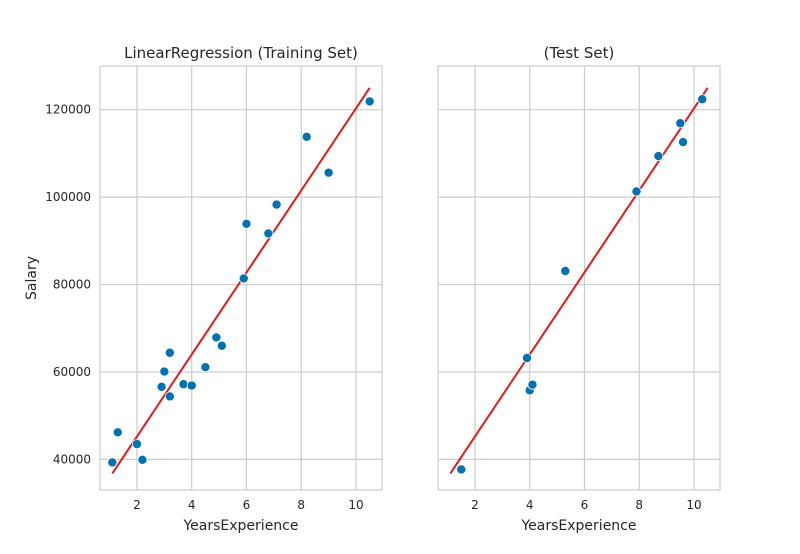  What do you see at coordinates (241, 53) in the screenshot?
I see `chart-title-left: LinearRegression (Training Set)` at bounding box center [241, 53].